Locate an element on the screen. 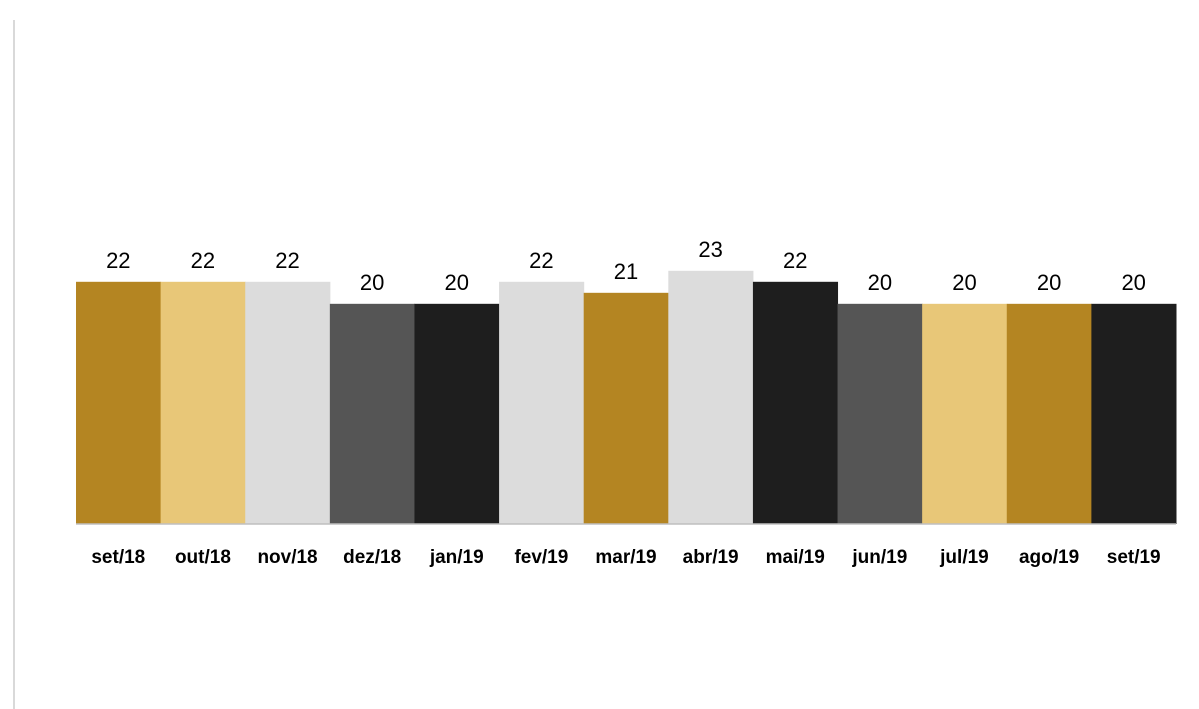 Image resolution: width=1199 pixels, height=709 pixels. x-tick-label: dez/18 is located at coordinates (372, 557).